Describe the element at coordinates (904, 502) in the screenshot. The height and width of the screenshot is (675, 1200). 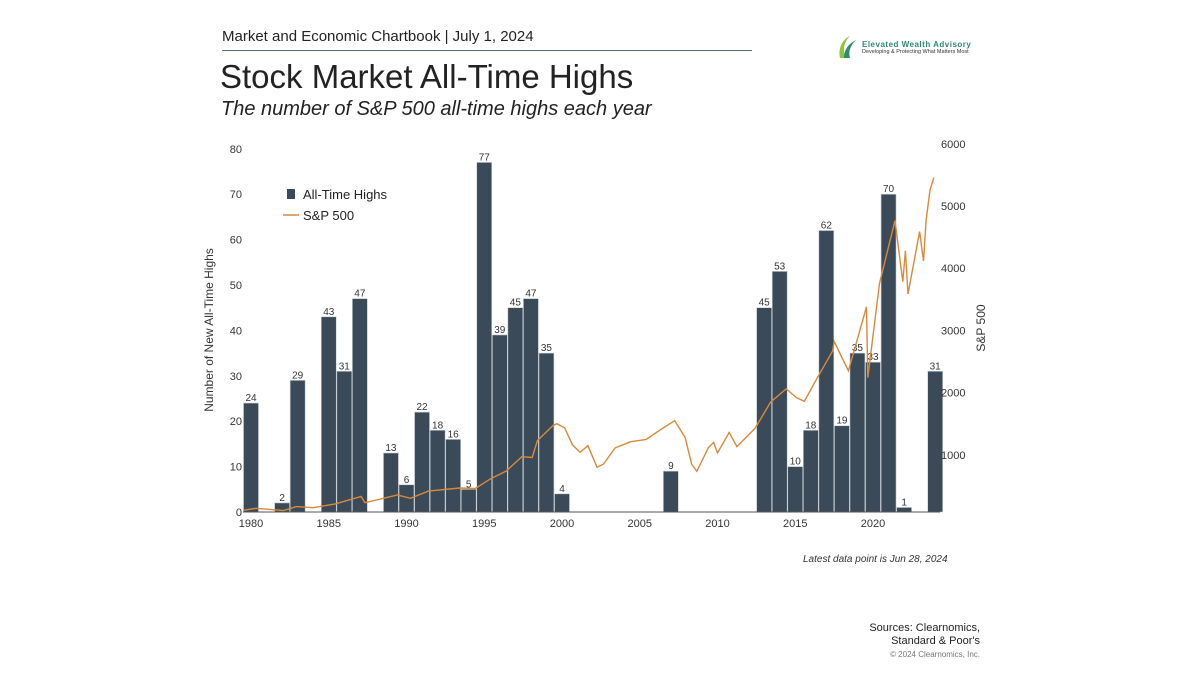
I see `bar-label-2022: 1` at that location.